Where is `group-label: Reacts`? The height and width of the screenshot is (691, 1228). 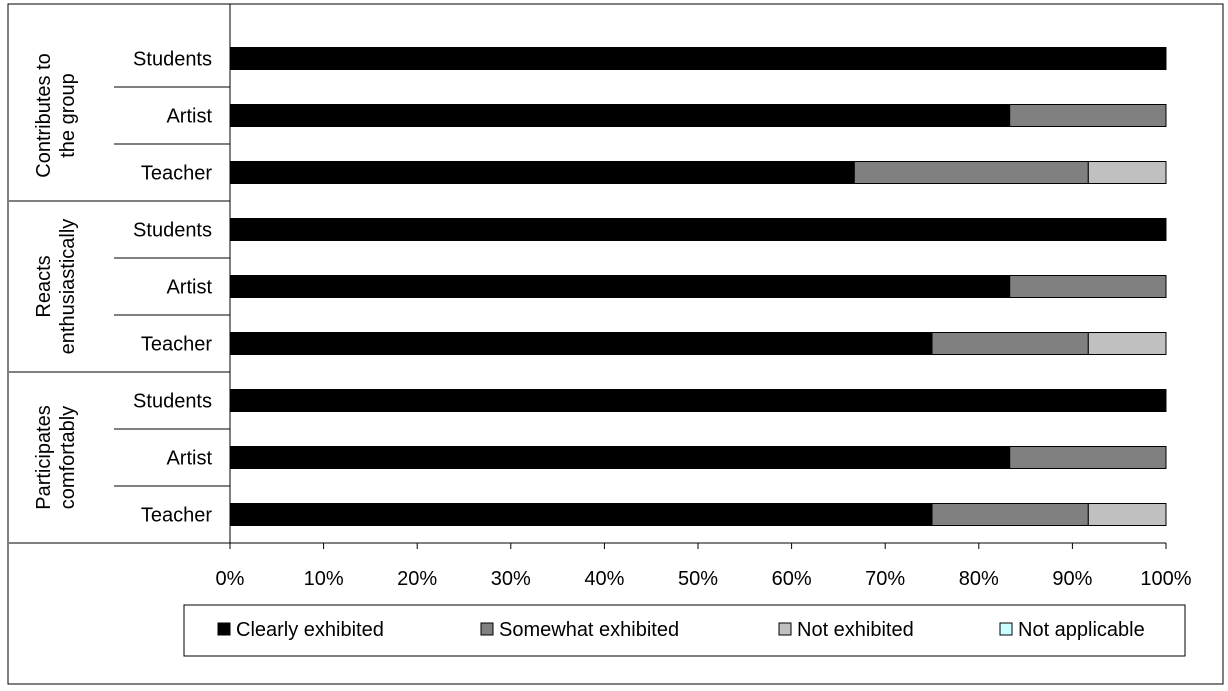
group-label: Reacts is located at coordinates (44, 286).